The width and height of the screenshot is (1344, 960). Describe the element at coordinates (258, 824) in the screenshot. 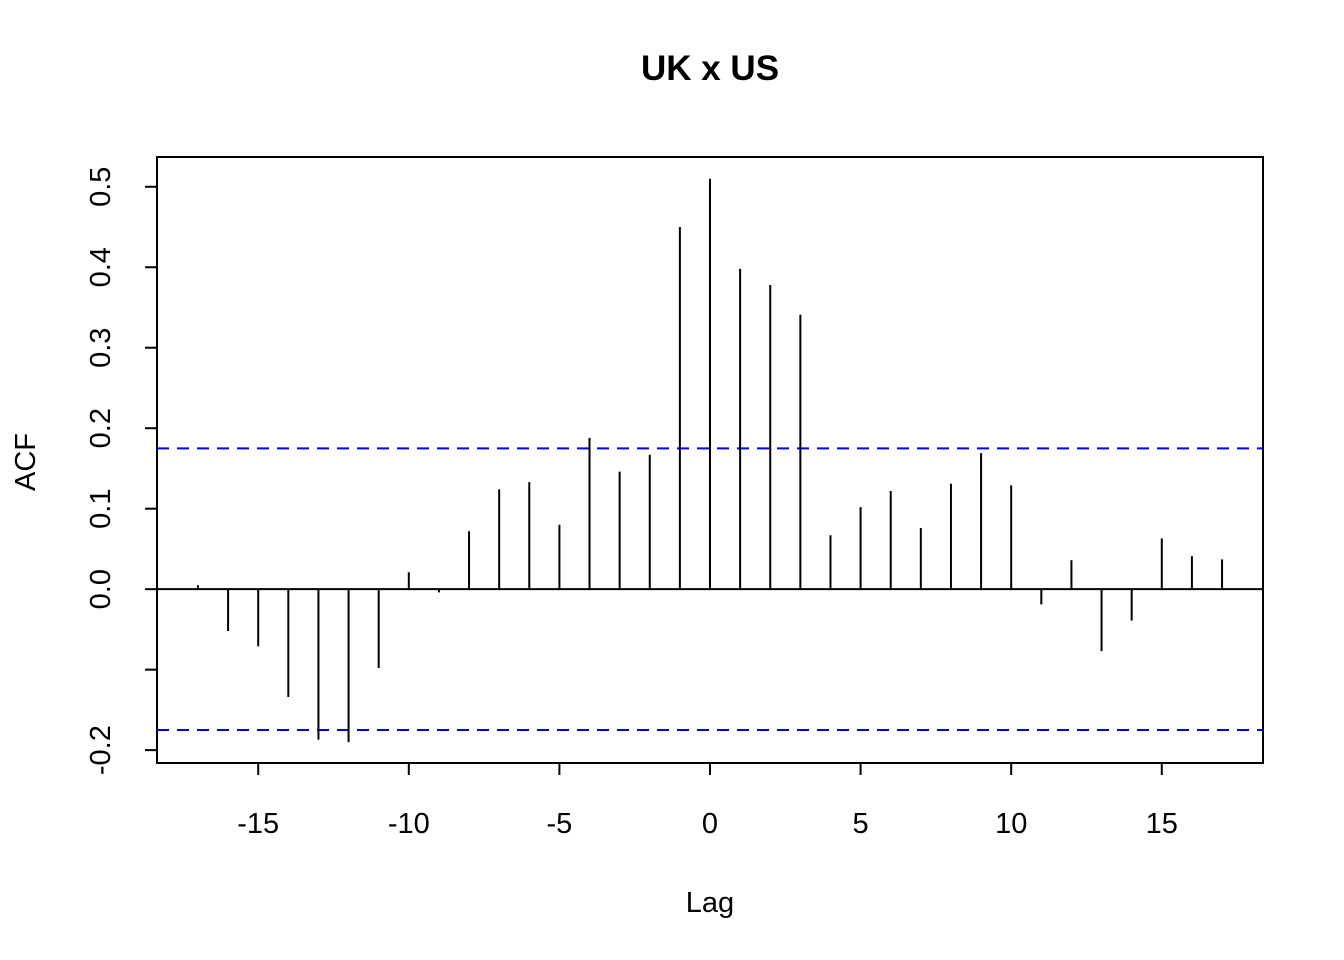

I see `x-tick-label: -15` at that location.